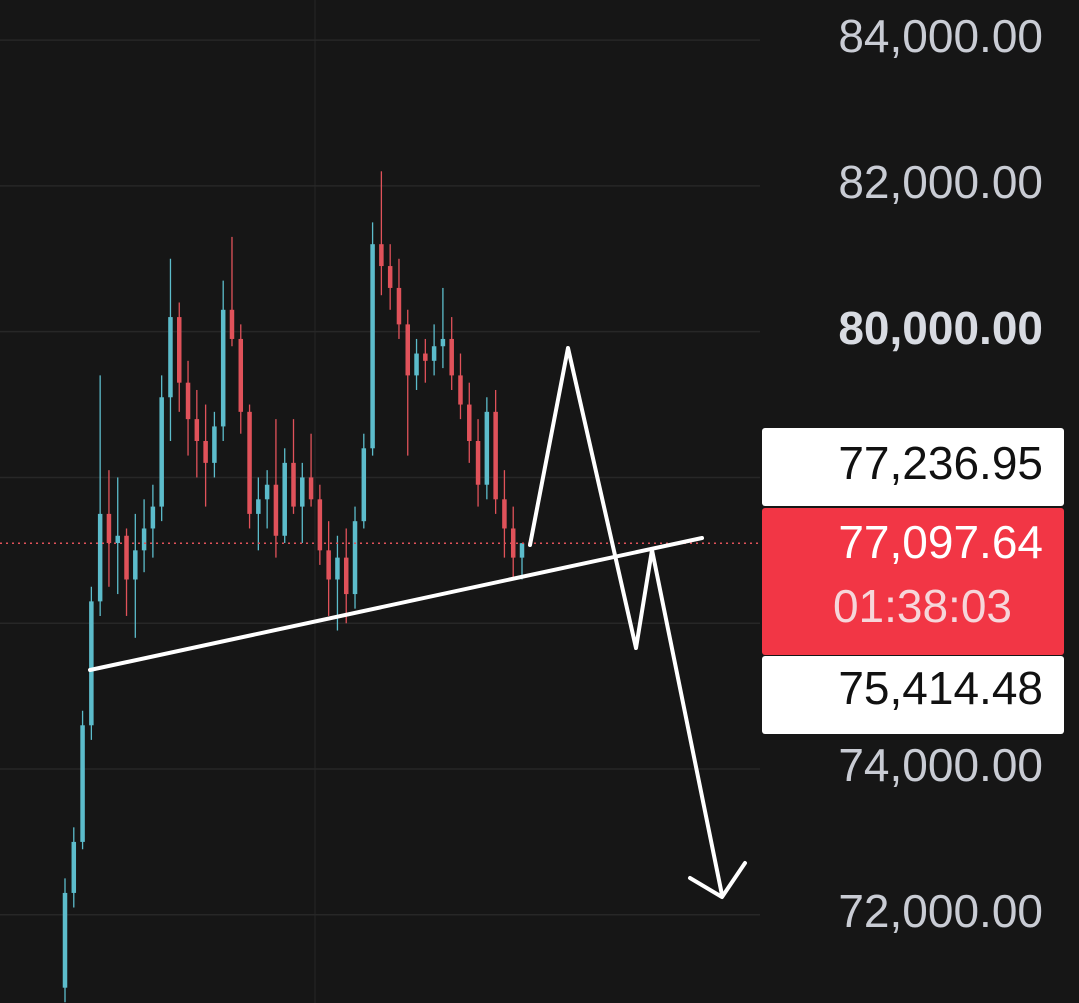 The width and height of the screenshot is (1079, 1003). I want to click on current-price-box, so click(913, 581).